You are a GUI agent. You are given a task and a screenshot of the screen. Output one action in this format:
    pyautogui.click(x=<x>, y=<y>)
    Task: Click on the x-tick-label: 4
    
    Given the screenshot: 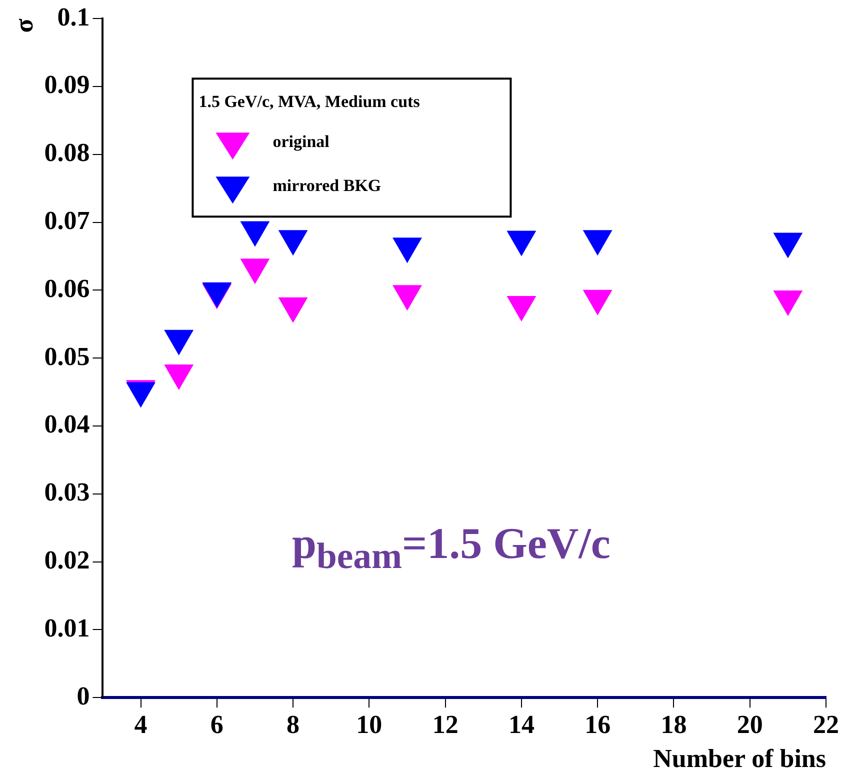 What is the action you would take?
    pyautogui.click(x=141, y=724)
    